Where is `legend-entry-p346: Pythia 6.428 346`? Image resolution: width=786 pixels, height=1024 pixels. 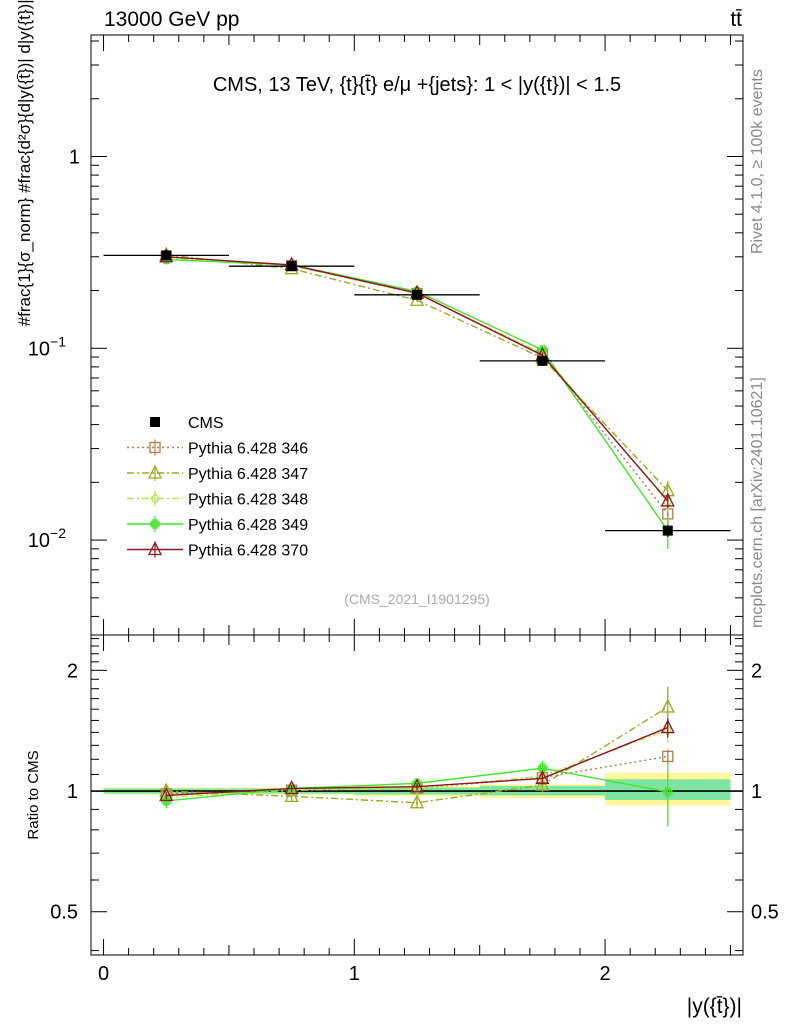
legend-entry-p346: Pythia 6.428 346 is located at coordinates (217, 448).